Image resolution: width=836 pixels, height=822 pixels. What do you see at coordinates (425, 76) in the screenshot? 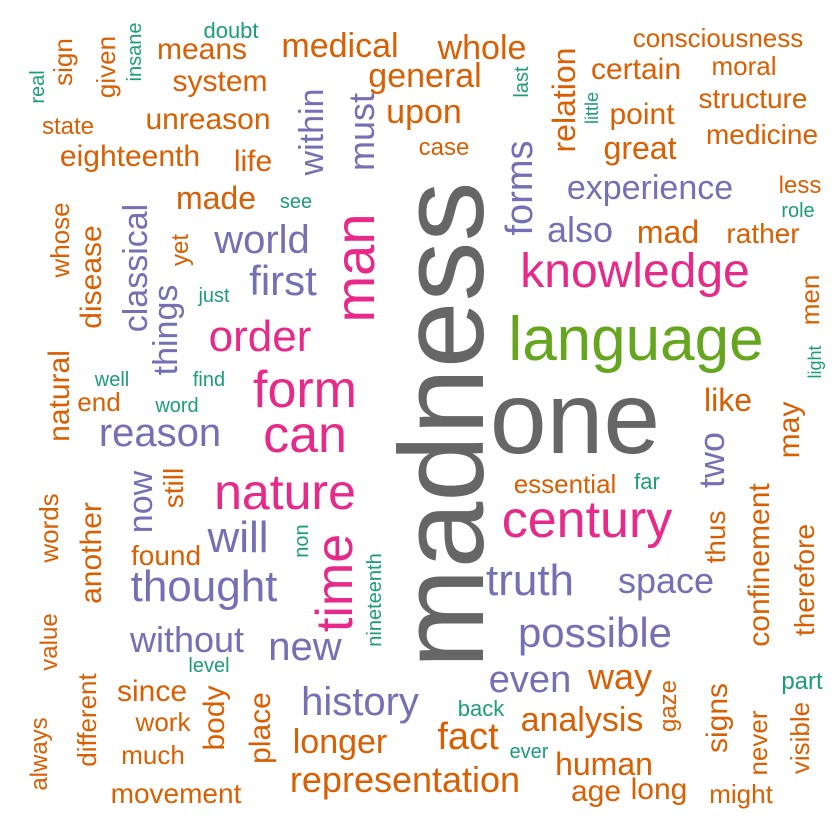
I see `word-general: general` at bounding box center [425, 76].